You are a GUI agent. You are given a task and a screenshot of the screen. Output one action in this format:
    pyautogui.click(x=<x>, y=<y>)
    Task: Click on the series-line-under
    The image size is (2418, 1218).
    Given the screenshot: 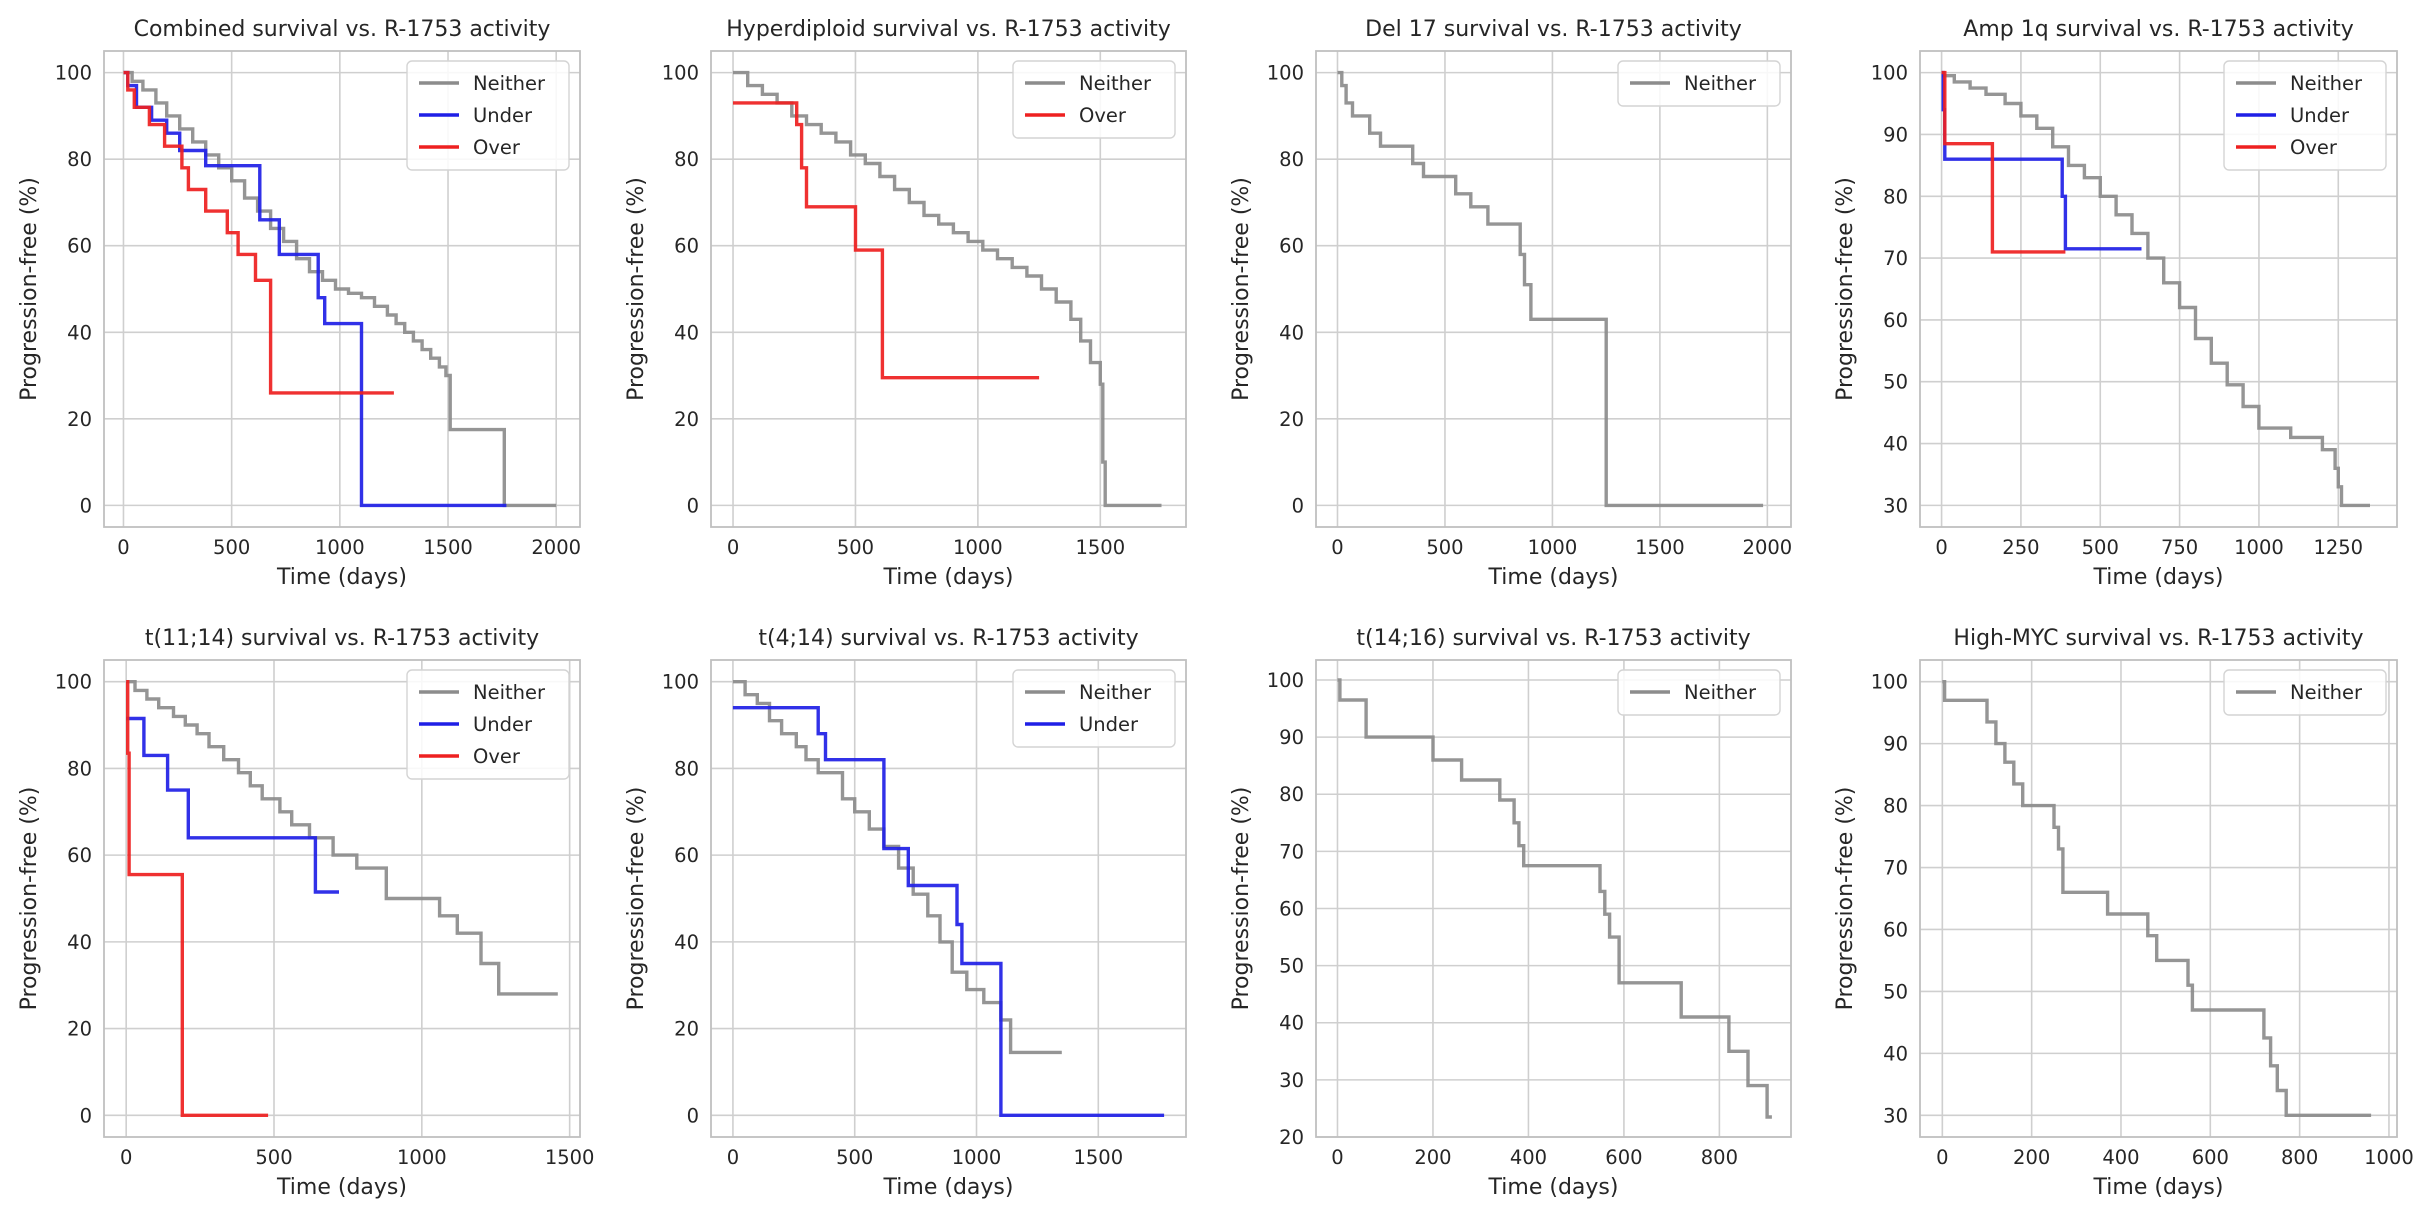 What is the action you would take?
    pyautogui.click(x=315, y=289)
    